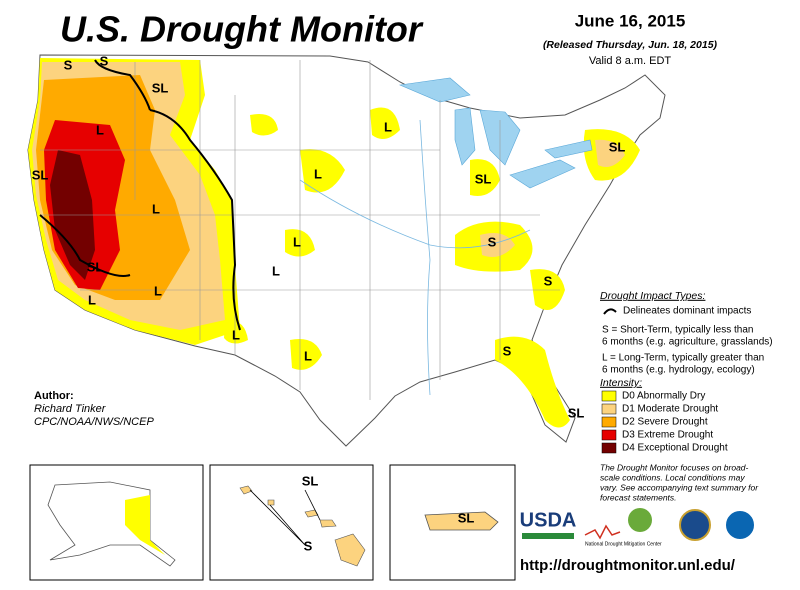  What do you see at coordinates (695, 525) in the screenshot?
I see `doc-seal` at bounding box center [695, 525].